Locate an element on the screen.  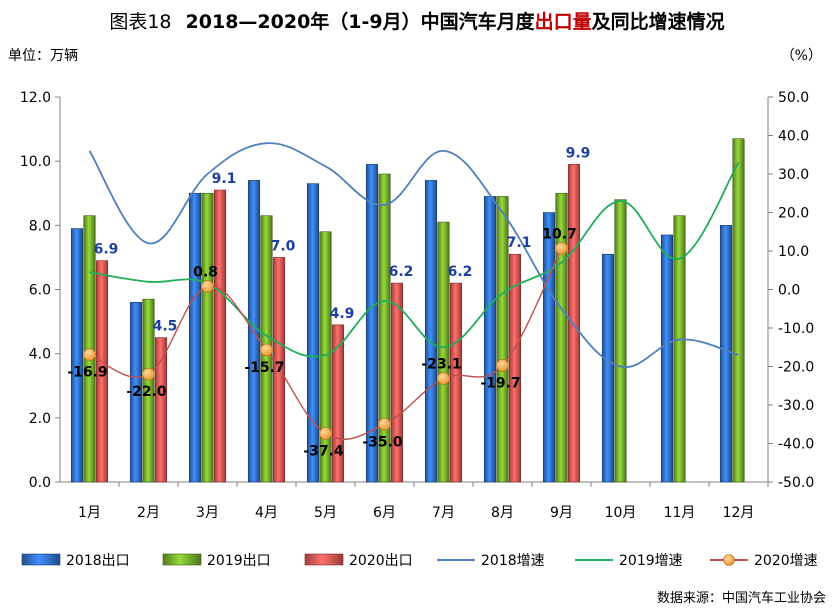
x-tick-label: 11月 is located at coordinates (680, 513).